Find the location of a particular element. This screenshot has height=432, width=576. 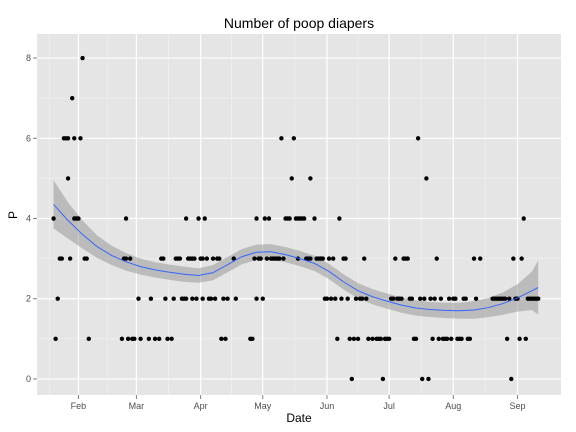

x-tick-label: Mar is located at coordinates (137, 406).